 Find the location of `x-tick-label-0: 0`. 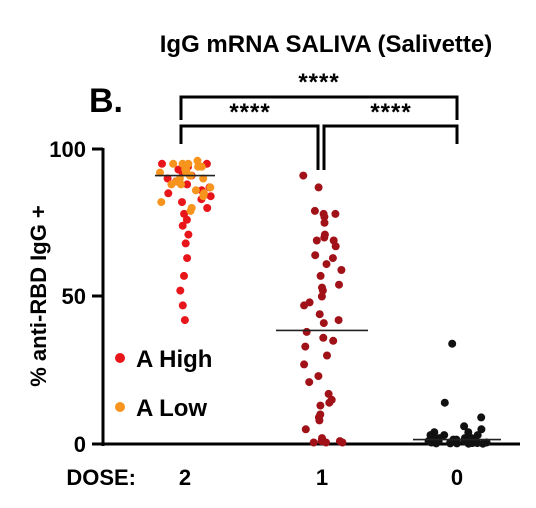

x-tick-label-0: 0 is located at coordinates (457, 477).